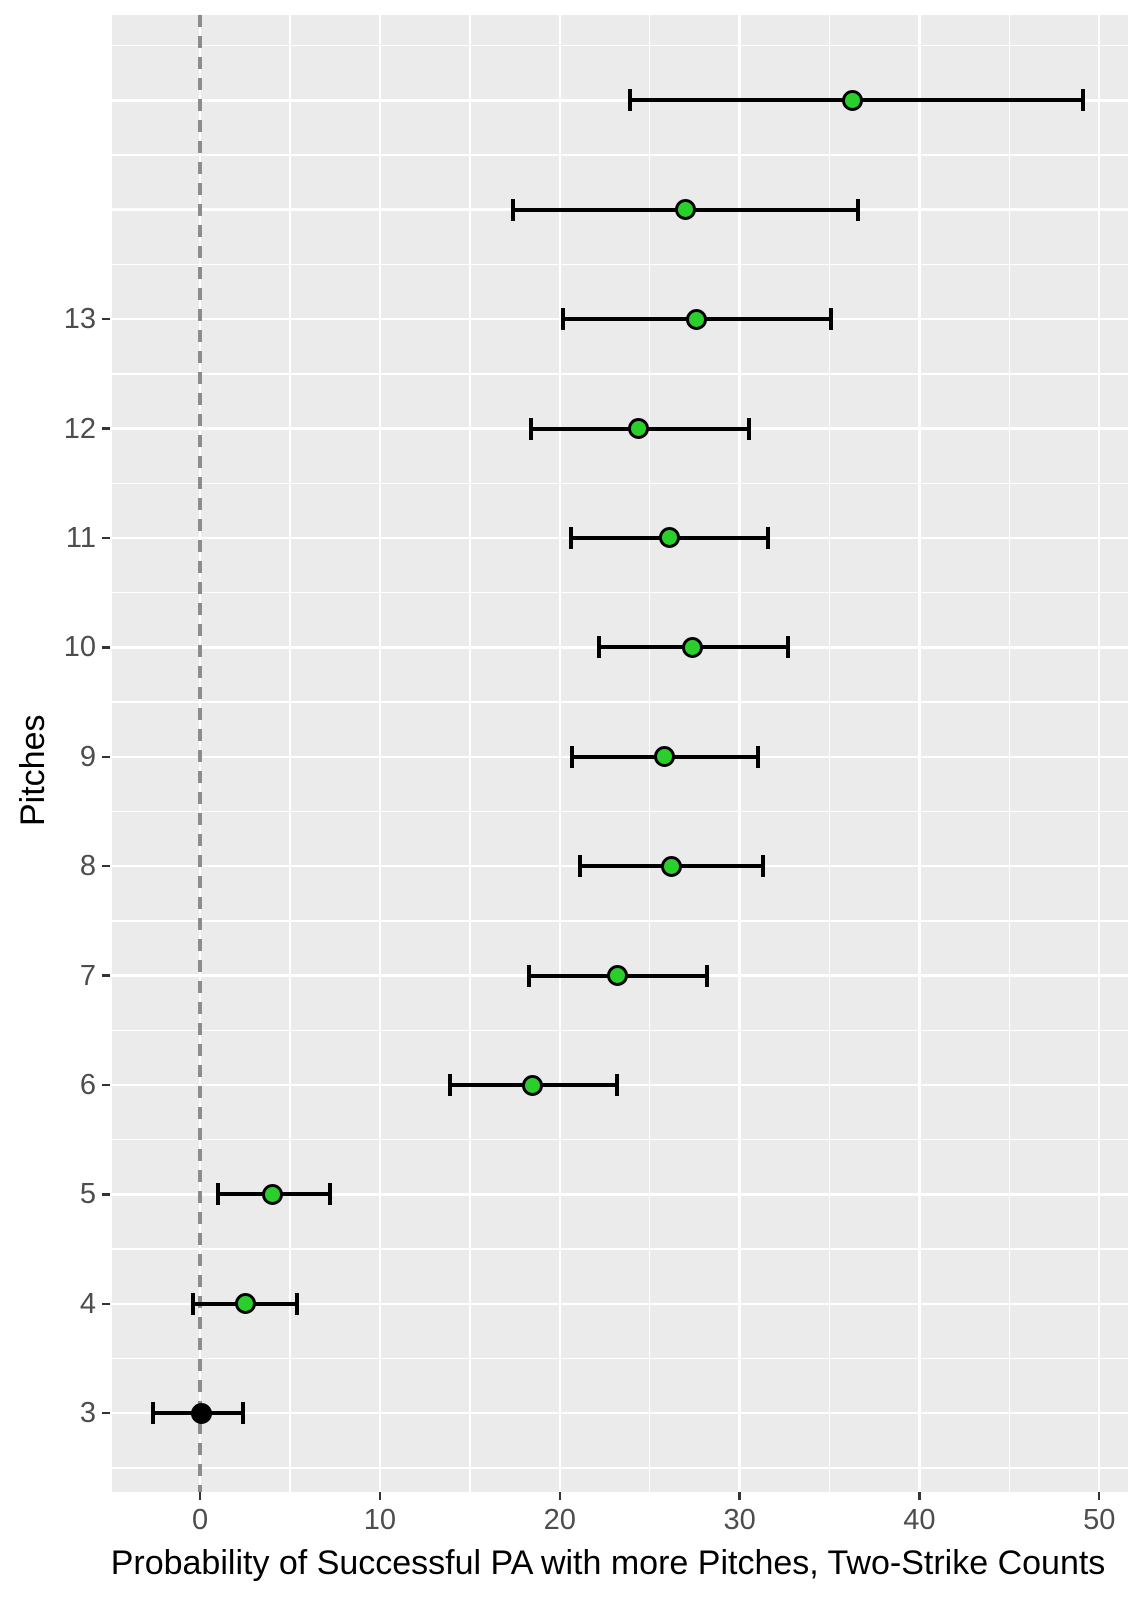  What do you see at coordinates (559, 1520) in the screenshot?
I see `x-tick-label-20: 20` at bounding box center [559, 1520].